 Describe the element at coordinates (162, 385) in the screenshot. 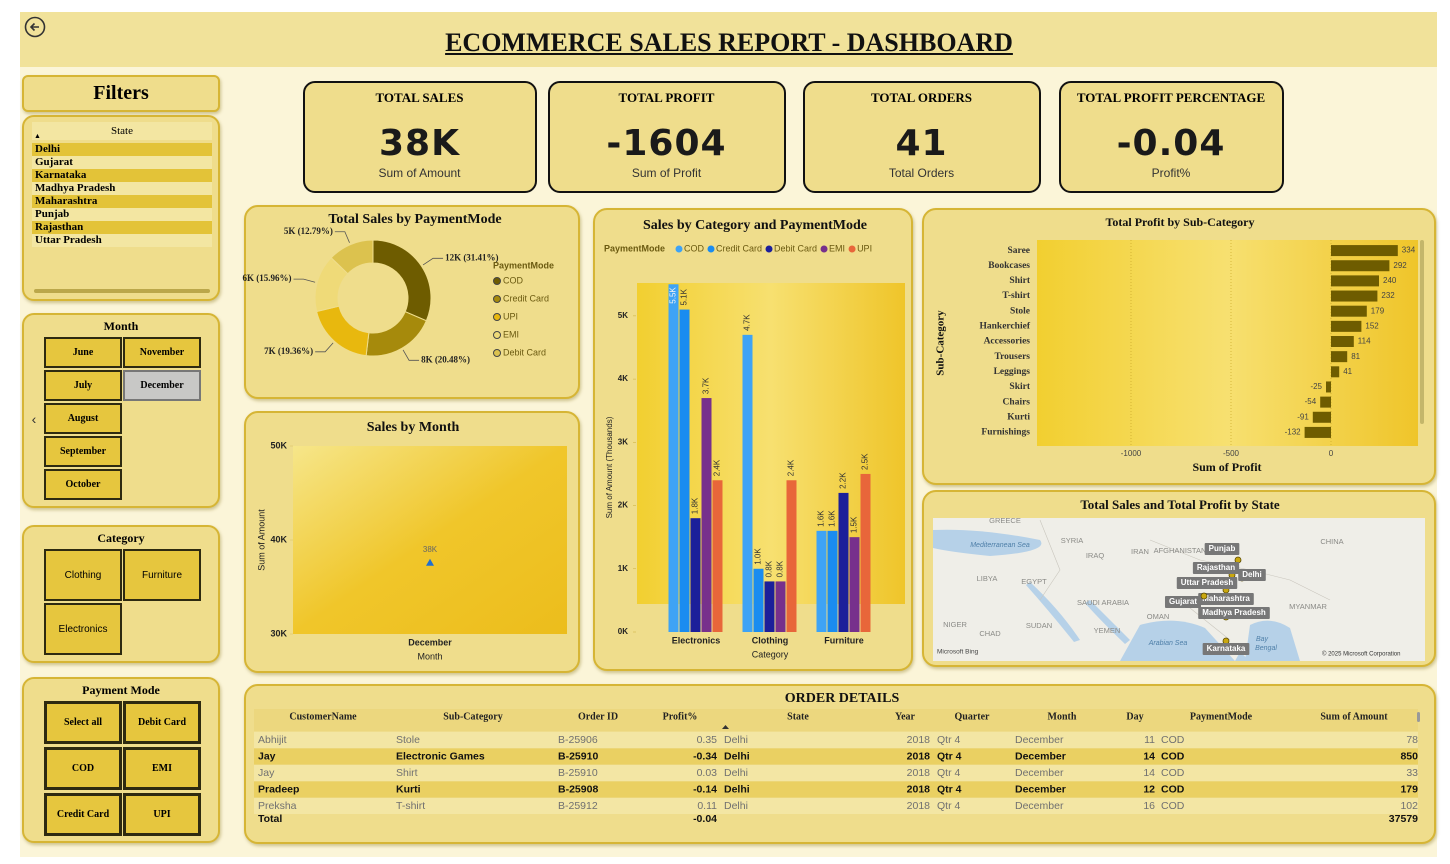

I see `month-button: December` at that location.